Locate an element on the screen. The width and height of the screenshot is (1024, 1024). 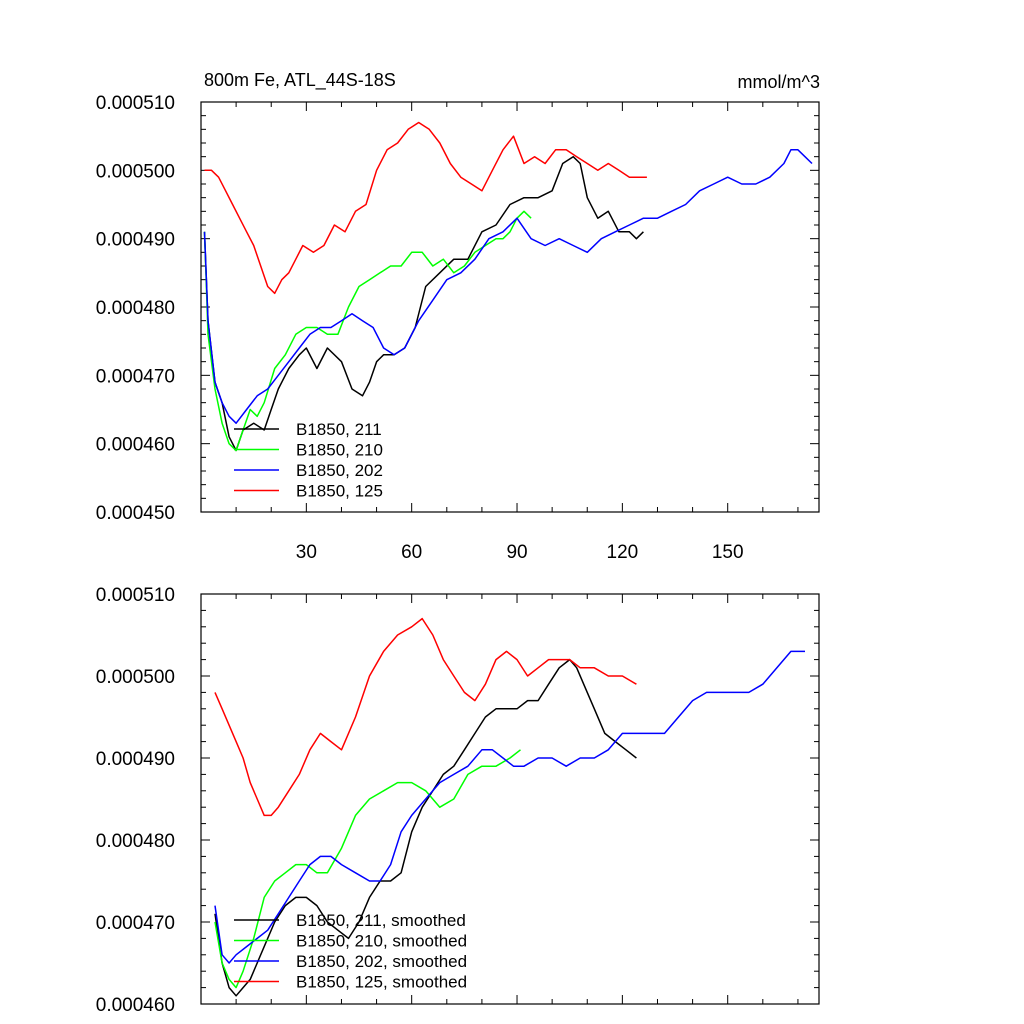
y-tick-label: 0.000450 is located at coordinates (135, 513).